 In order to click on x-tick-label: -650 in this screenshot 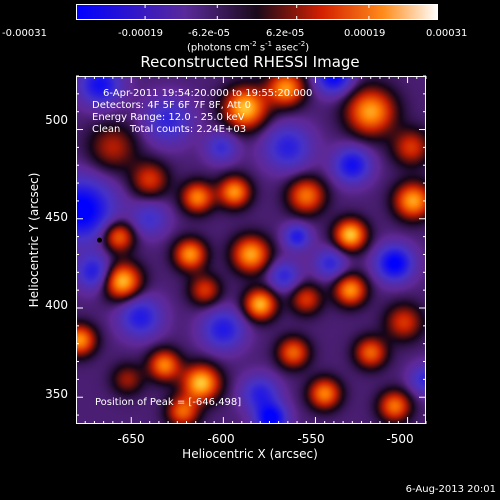, I will do `click(131, 439)`.